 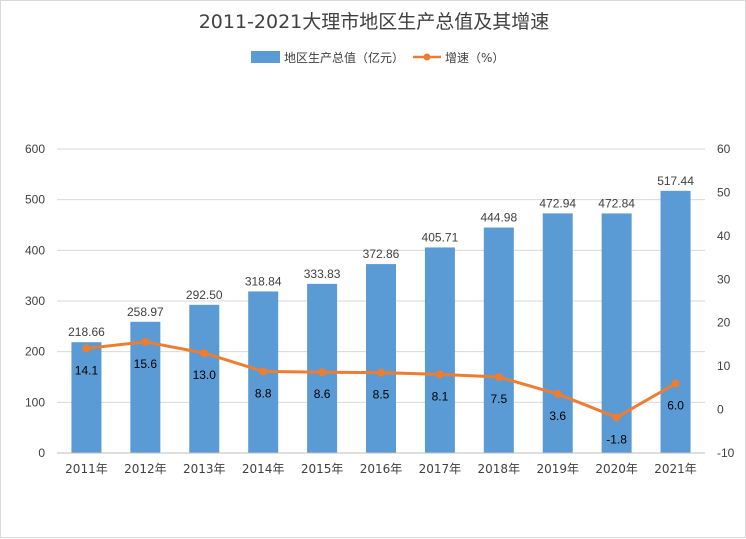 What do you see at coordinates (41, 453) in the screenshot?
I see `left-tick-label: 0` at bounding box center [41, 453].